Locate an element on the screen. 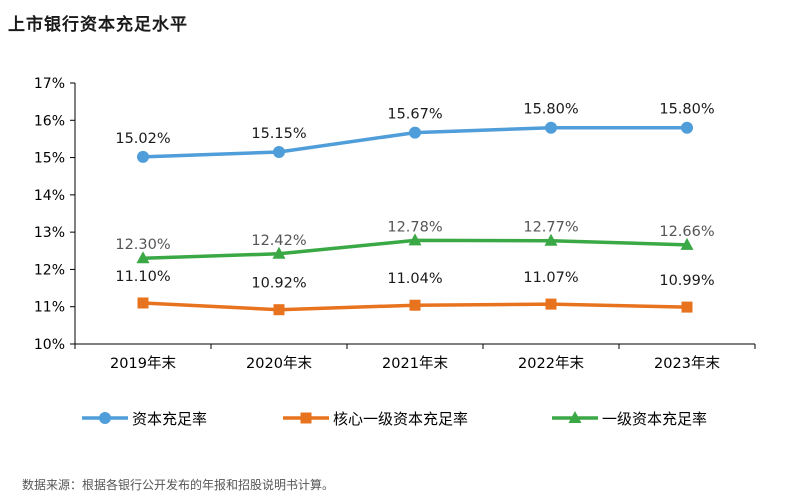  y-tick-label: 15% is located at coordinates (49, 159).